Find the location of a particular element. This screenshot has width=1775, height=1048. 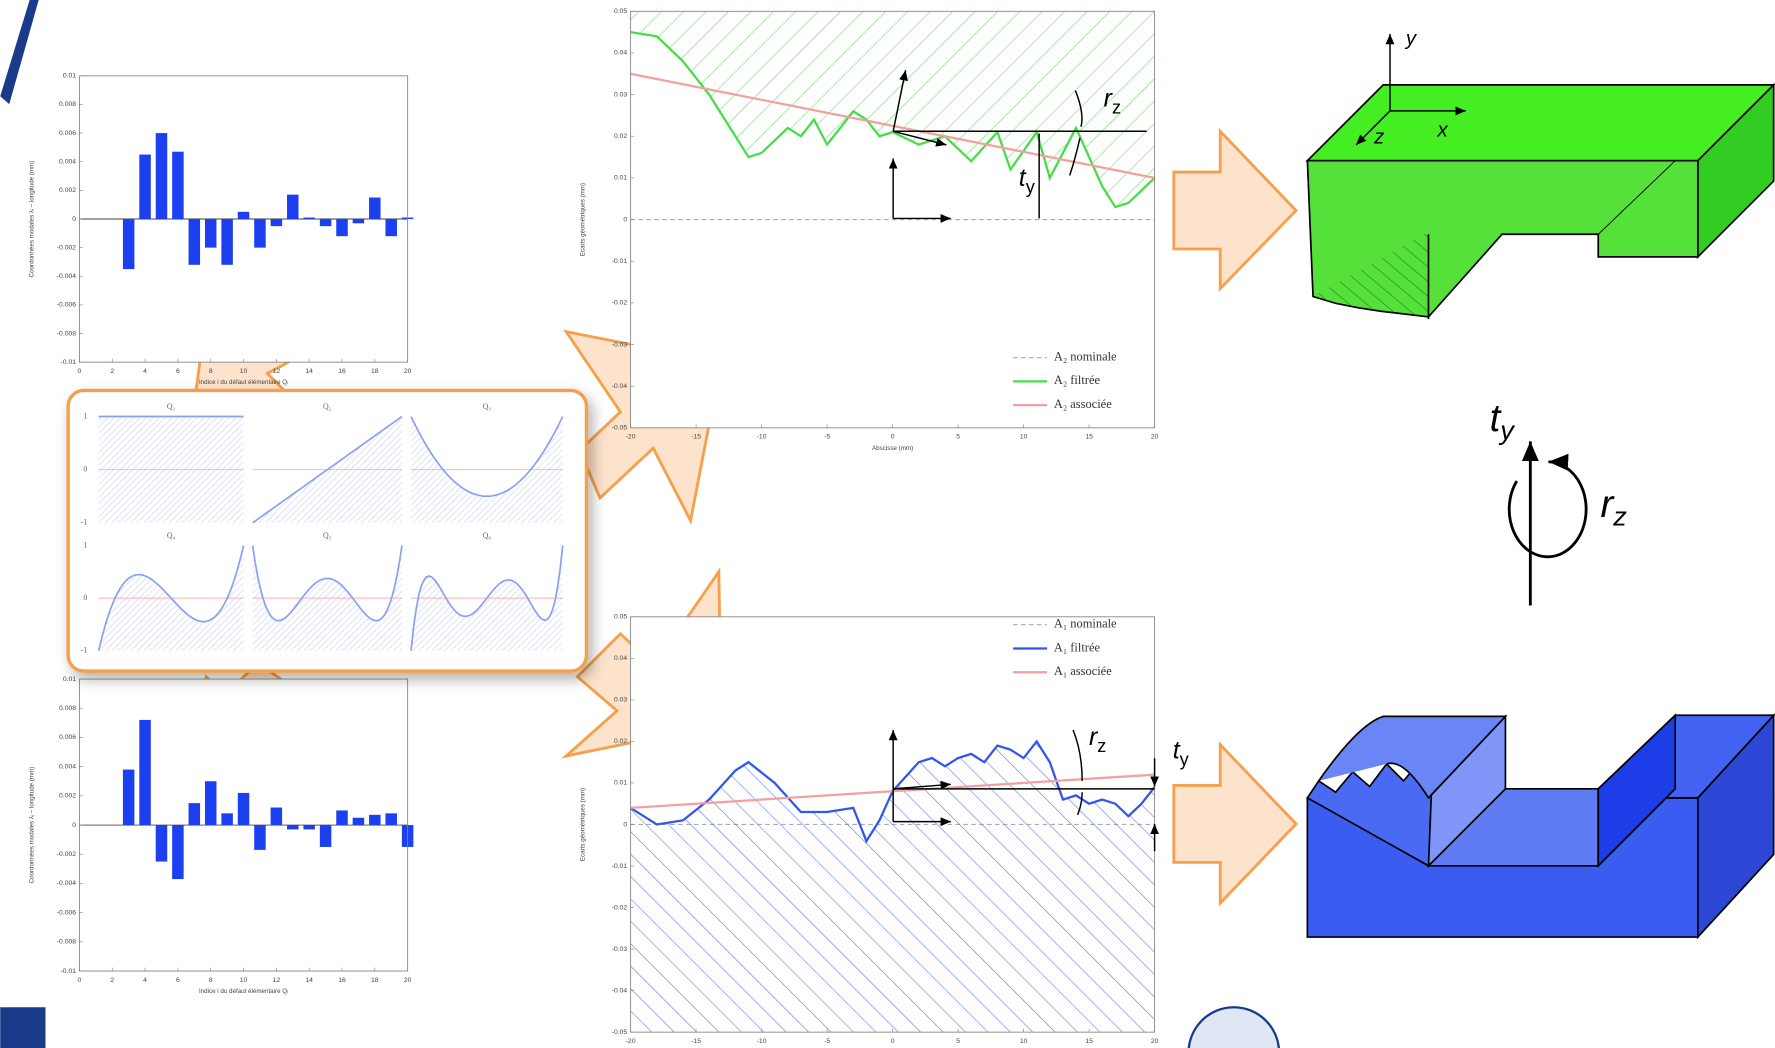

legend-label: A₁ associée is located at coordinates (1083, 671).